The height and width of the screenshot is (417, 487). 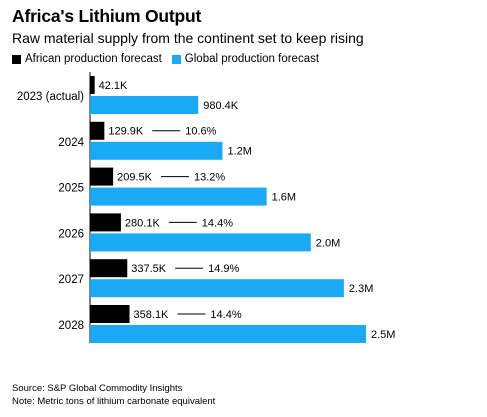 What do you see at coordinates (113, 86) in the screenshot?
I see `africa-value-label: 42.1K` at bounding box center [113, 86].